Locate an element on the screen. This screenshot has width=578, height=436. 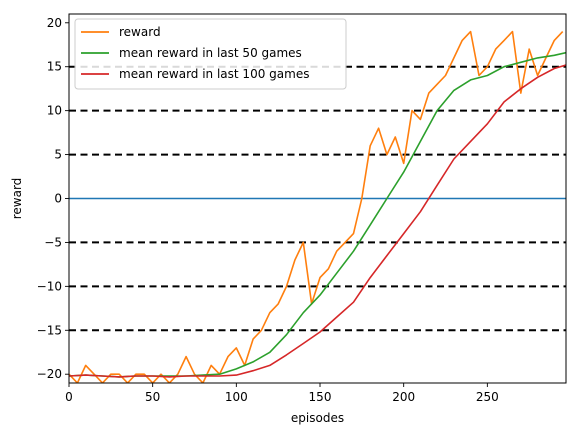
x-tick-label: 0 is located at coordinates (69, 397).